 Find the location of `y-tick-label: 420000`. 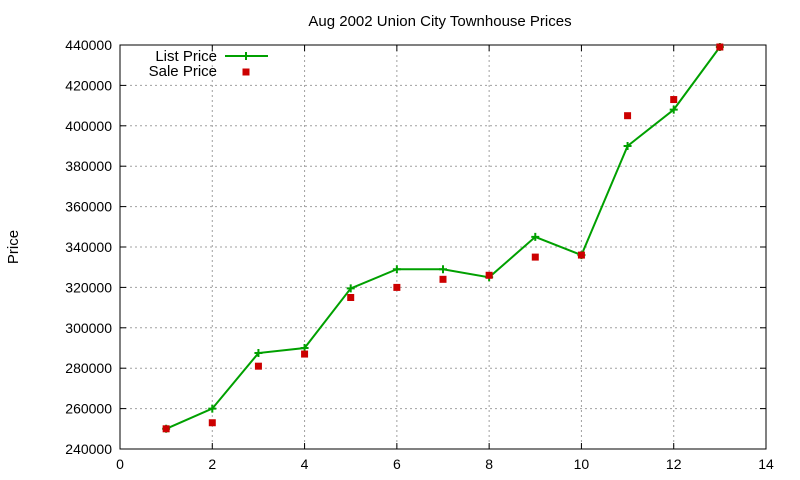

y-tick-label: 420000 is located at coordinates (88, 85).